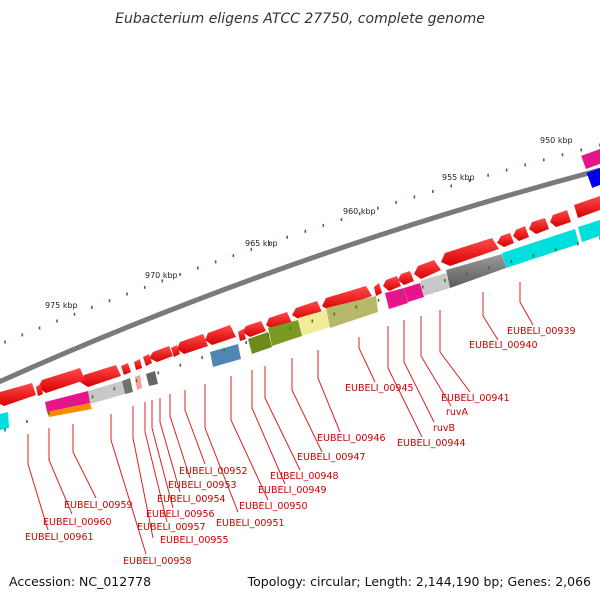  Describe the element at coordinates (457, 412) in the screenshot. I see `gene-label-ruva: ruvA` at that location.